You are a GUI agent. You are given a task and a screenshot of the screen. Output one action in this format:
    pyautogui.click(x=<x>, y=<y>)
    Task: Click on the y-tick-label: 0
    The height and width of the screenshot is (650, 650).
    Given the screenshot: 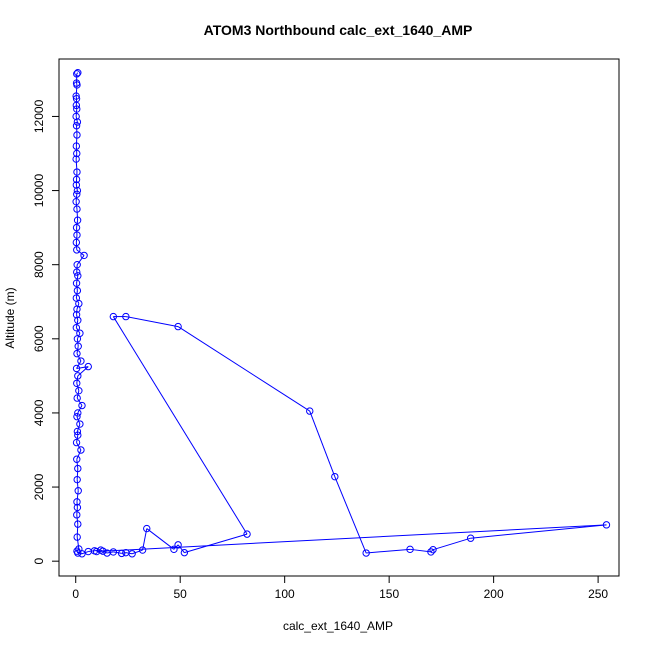 What is the action you would take?
    pyautogui.click(x=39, y=561)
    